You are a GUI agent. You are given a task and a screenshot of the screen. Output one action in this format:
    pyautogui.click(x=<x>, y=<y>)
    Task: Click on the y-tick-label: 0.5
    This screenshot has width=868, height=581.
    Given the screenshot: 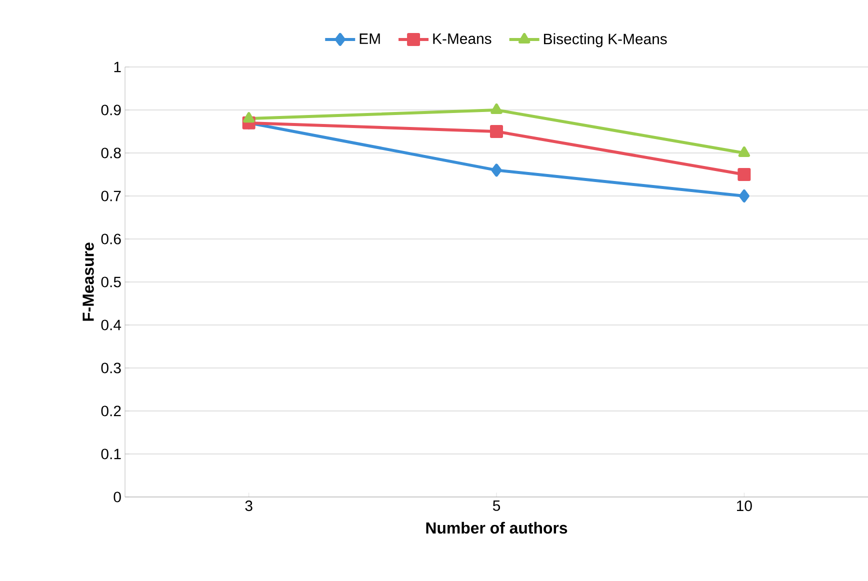 What is the action you would take?
    pyautogui.click(x=111, y=282)
    